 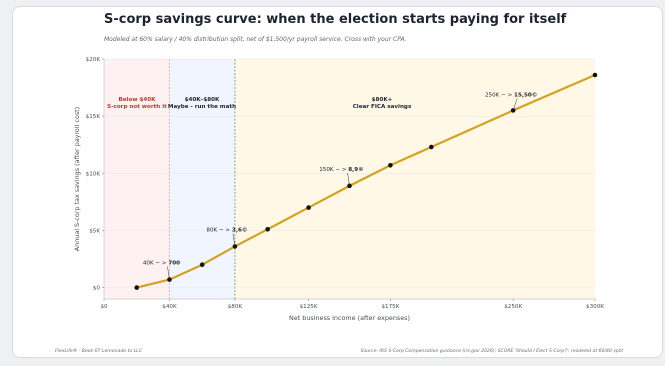 I want to click on annotation-prefix: 150K − >, so click(x=333, y=170).